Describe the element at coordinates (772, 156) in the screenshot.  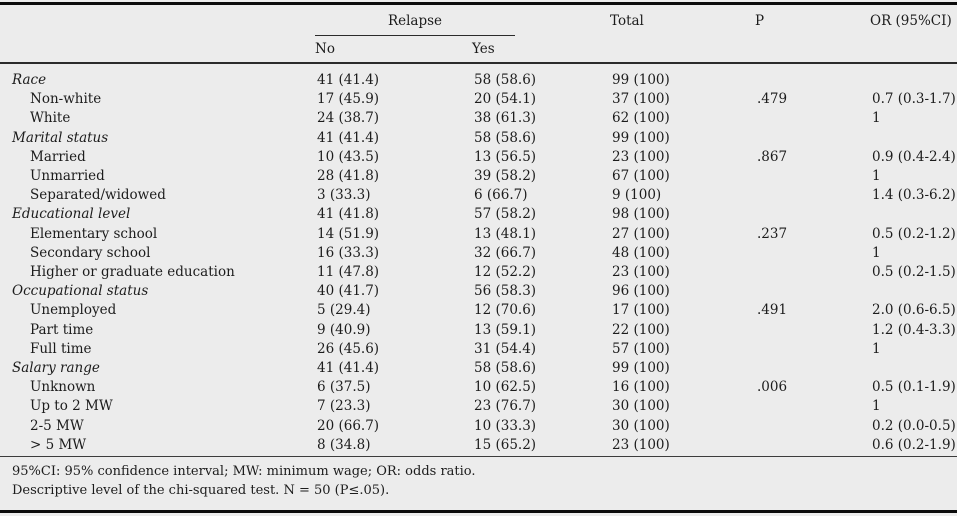
I see `cell-p: .867` at that location.